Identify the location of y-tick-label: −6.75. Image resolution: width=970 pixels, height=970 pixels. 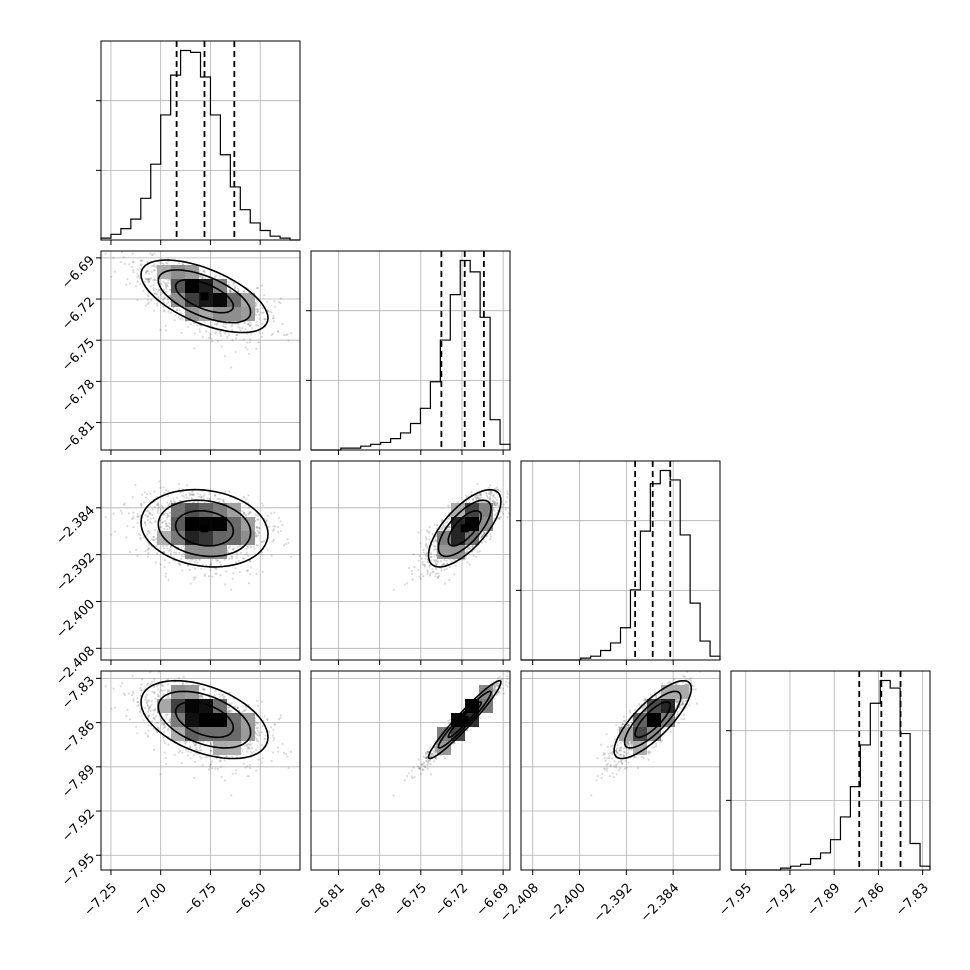
(78, 355).